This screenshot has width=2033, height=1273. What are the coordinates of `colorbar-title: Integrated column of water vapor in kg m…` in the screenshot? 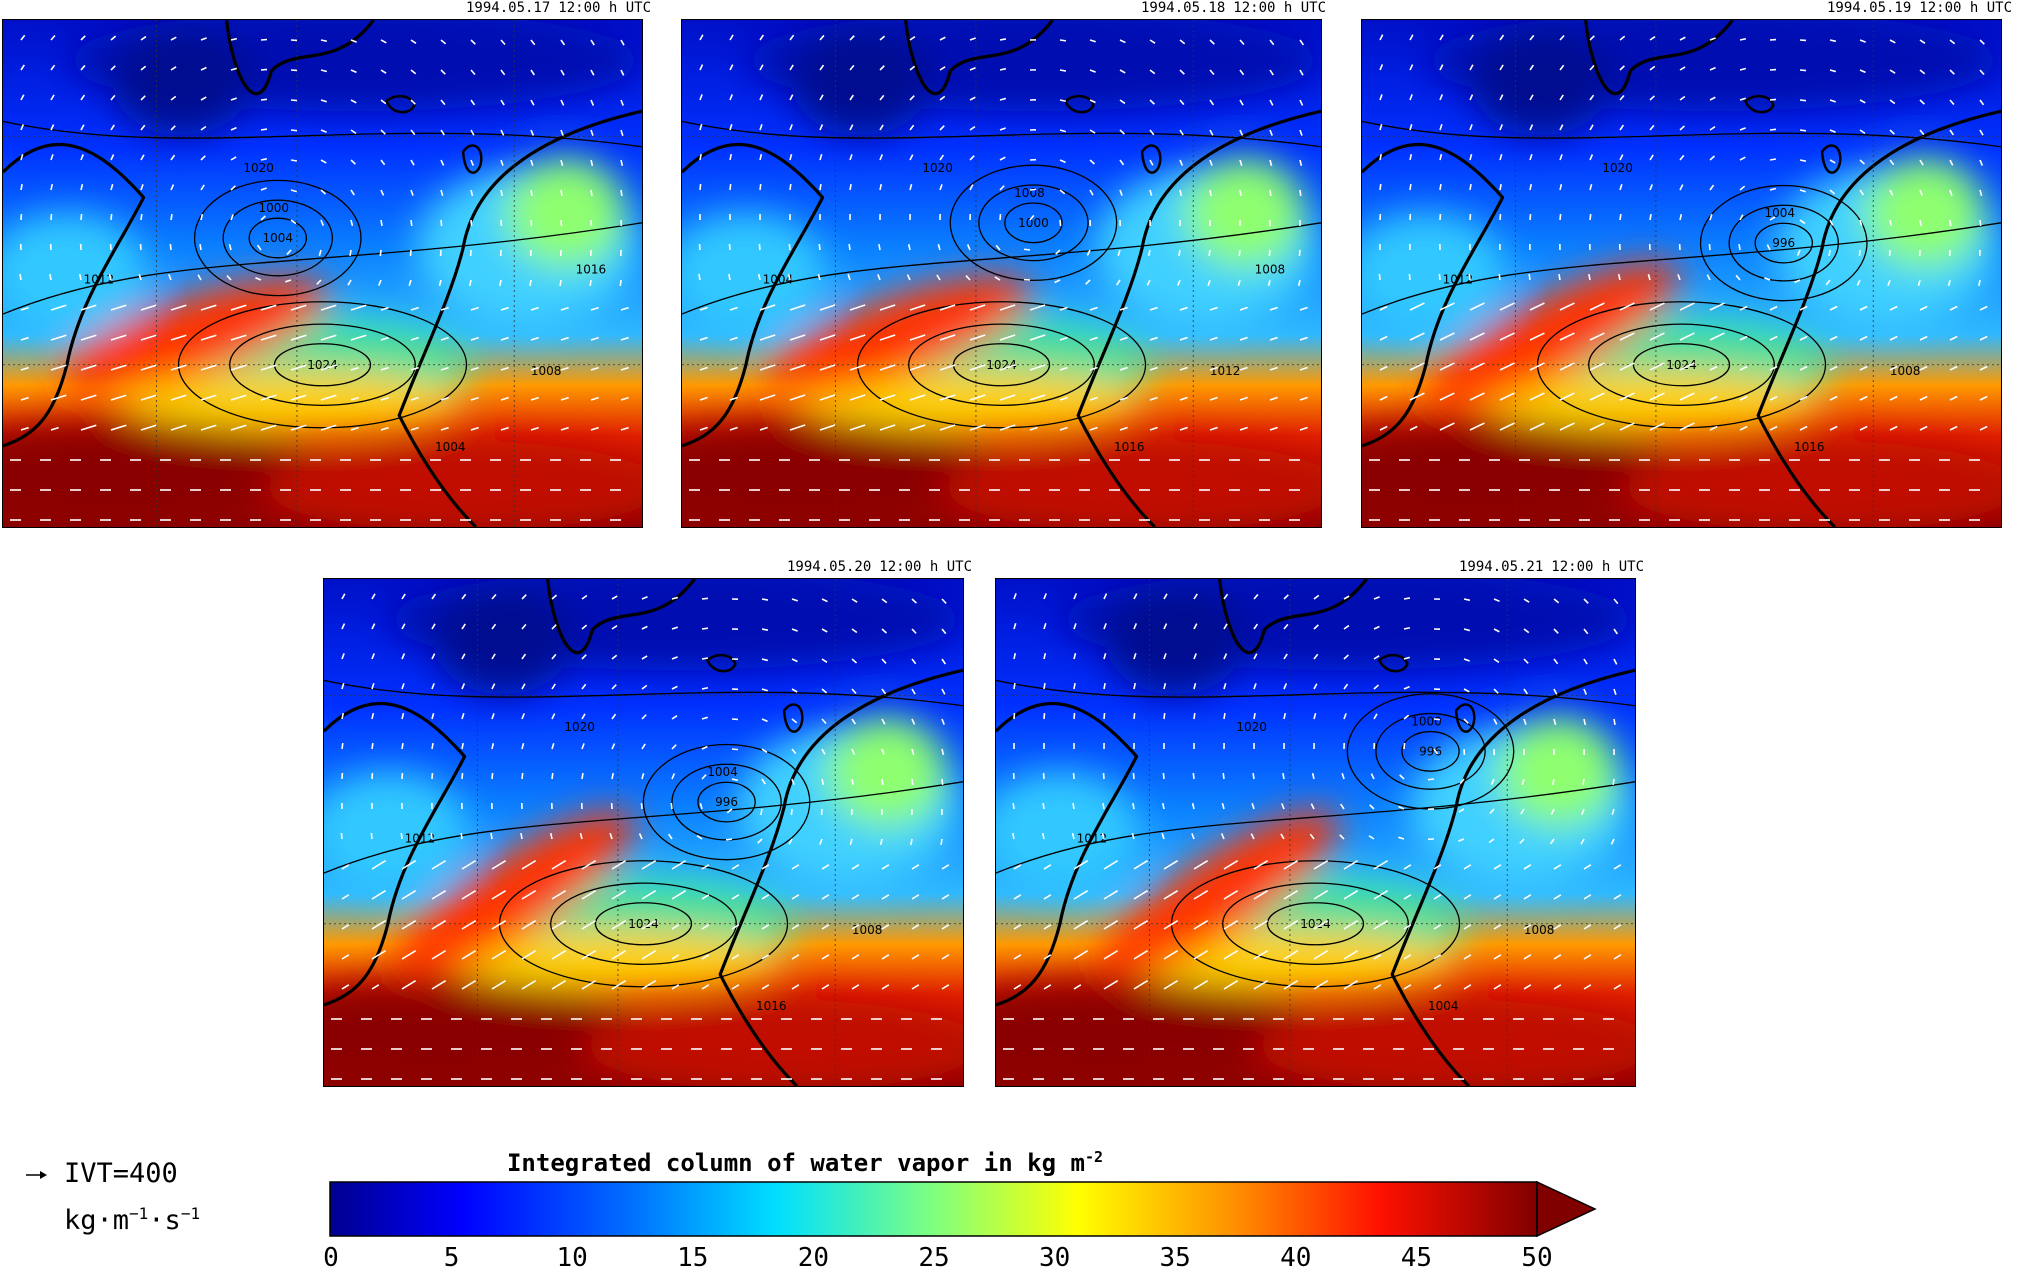 It's located at (805, 1162).